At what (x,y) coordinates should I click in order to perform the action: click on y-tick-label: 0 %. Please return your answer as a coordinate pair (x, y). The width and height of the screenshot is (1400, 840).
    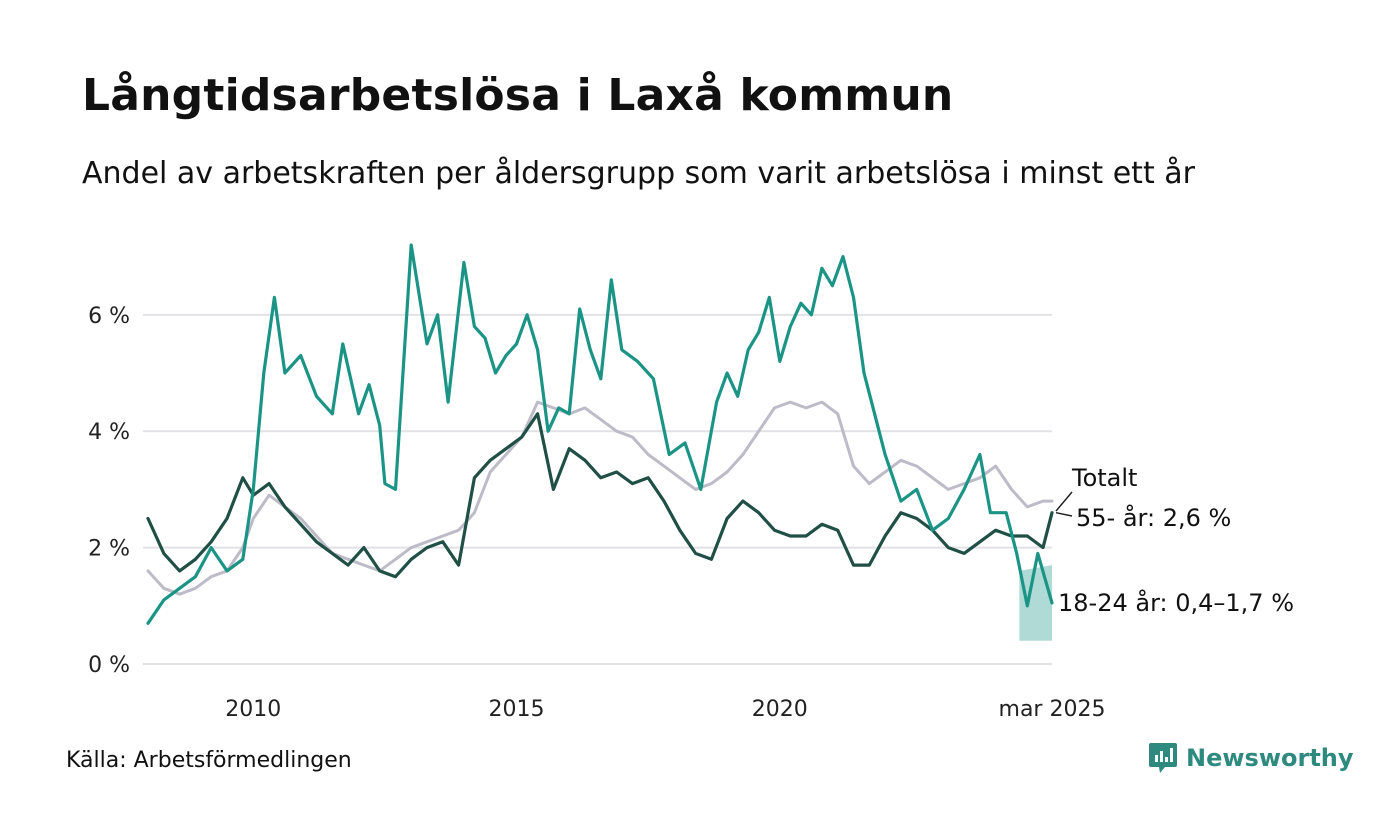
    Looking at the image, I should click on (109, 665).